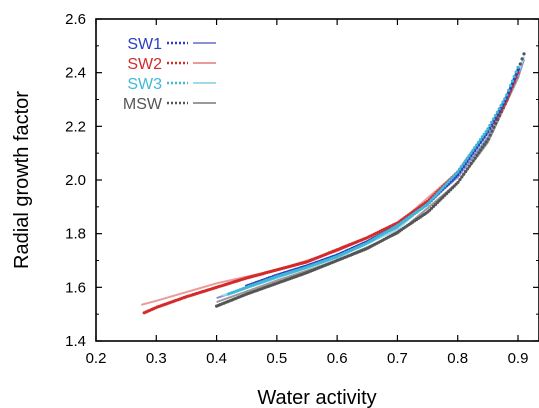  Describe the element at coordinates (397, 358) in the screenshot. I see `x-tick-label: 0.7` at that location.